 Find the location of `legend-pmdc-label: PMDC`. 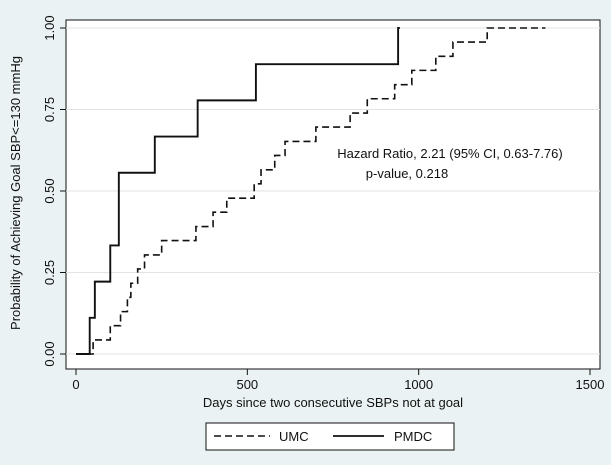

legend-pmdc-label: PMDC is located at coordinates (413, 436).